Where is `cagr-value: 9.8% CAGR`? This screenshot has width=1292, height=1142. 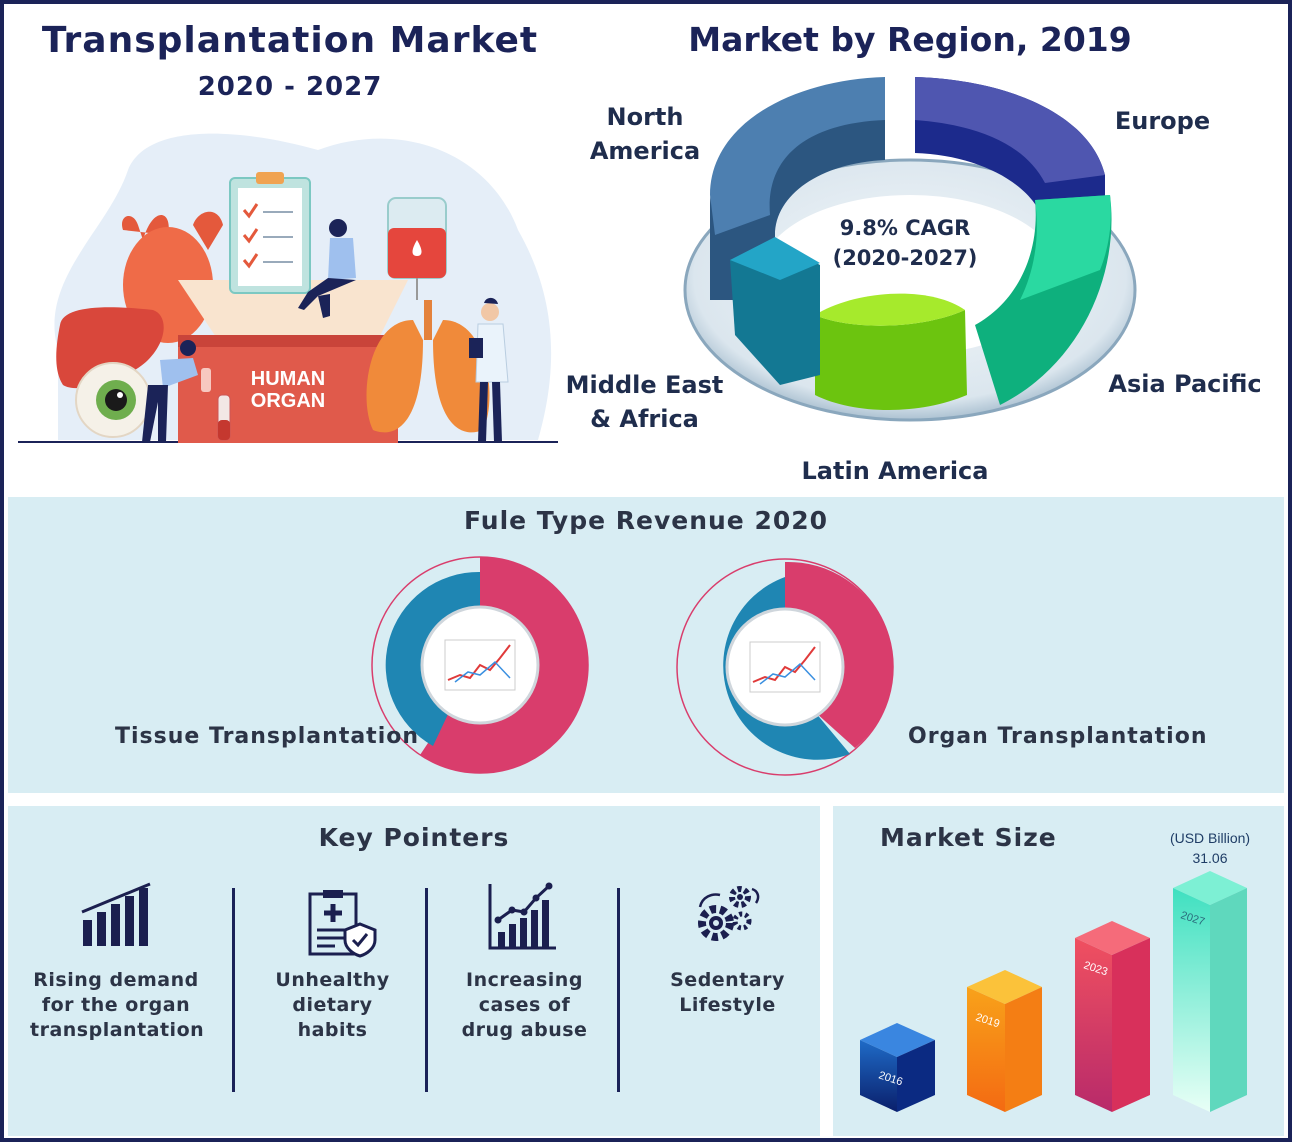 cagr-value: 9.8% CAGR is located at coordinates (905, 228).